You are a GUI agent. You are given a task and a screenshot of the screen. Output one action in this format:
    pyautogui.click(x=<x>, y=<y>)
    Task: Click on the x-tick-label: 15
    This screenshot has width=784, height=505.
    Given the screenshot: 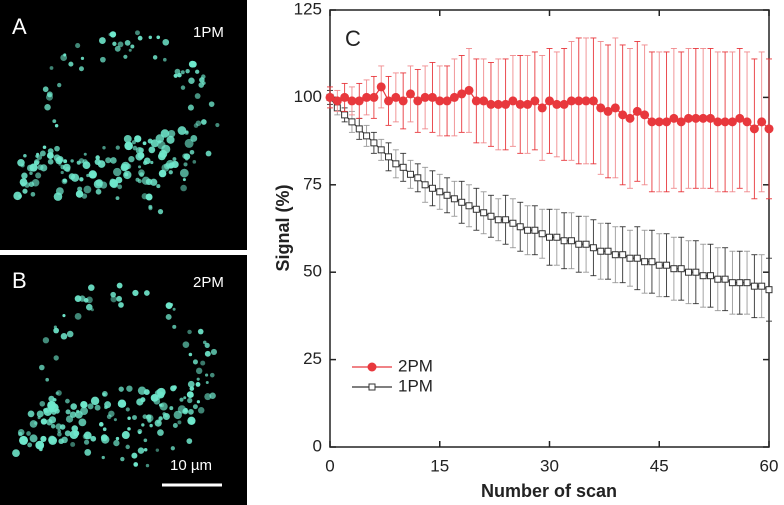 What is the action you would take?
    pyautogui.click(x=439, y=465)
    